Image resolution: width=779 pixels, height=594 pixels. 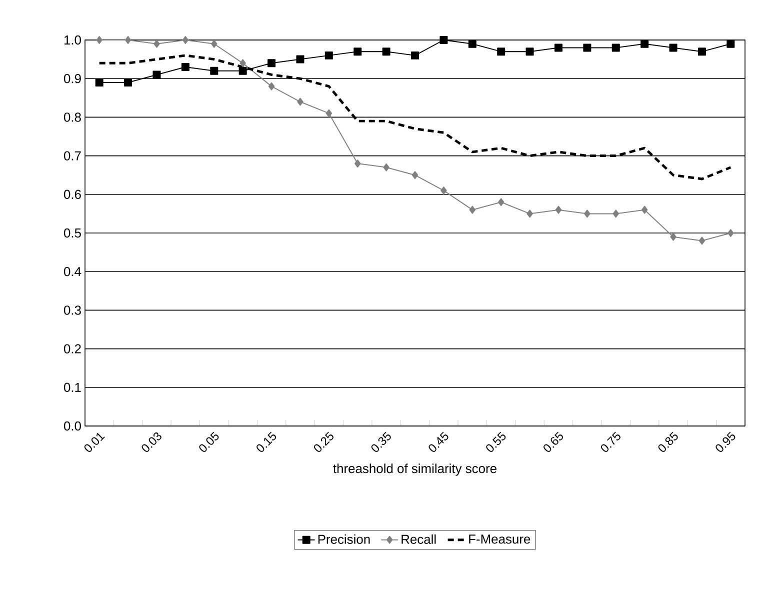 I want to click on x-tick-label: 0.03, so click(x=152, y=442).